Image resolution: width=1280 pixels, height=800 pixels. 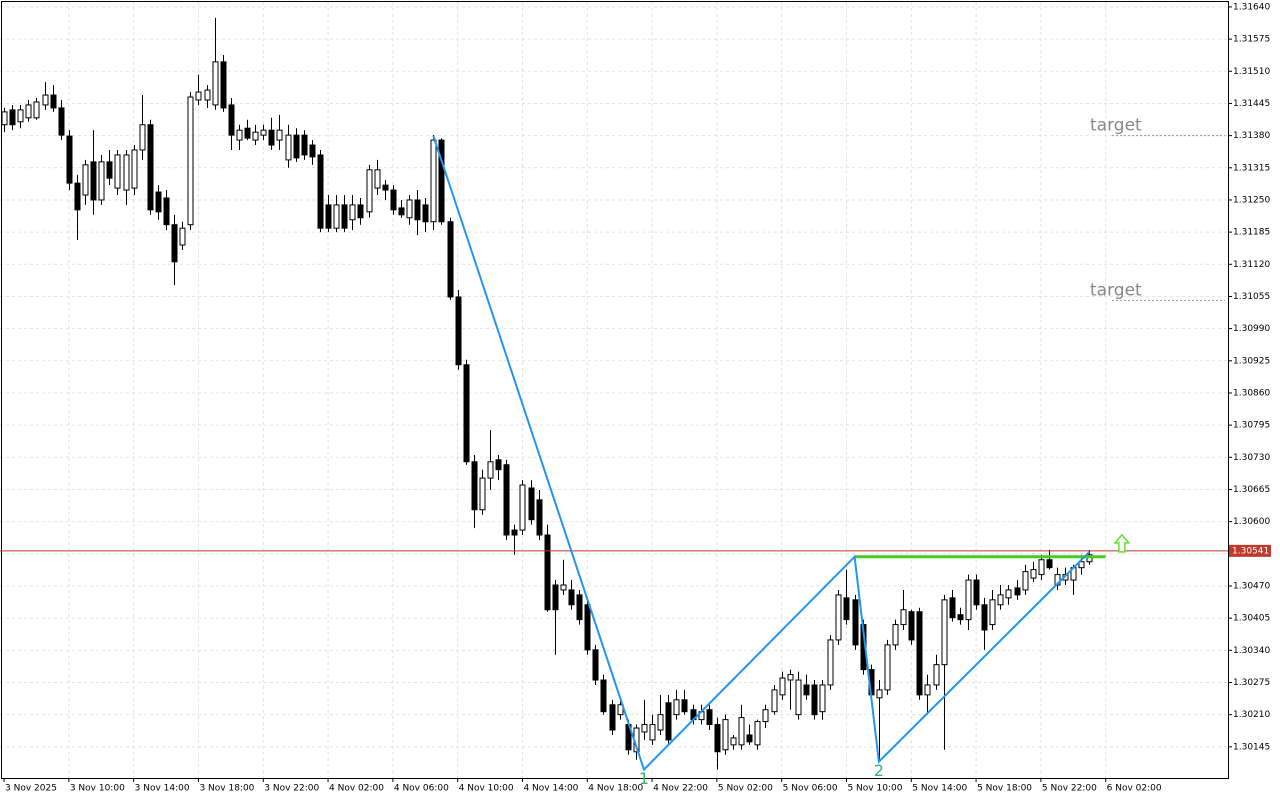 I want to click on y-tick-label: 1.30145, so click(x=1251, y=747).